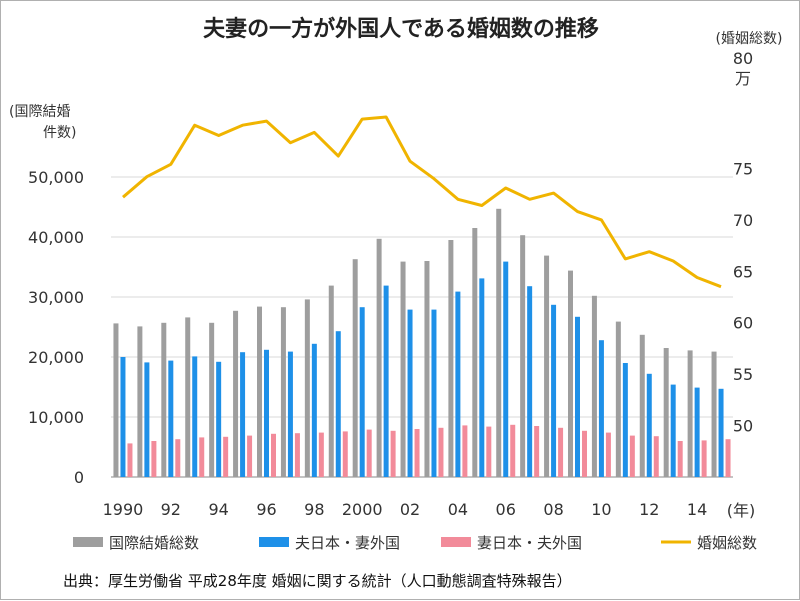  Describe the element at coordinates (56, 237) in the screenshot. I see `y-left-tick-label: 40,000` at that location.